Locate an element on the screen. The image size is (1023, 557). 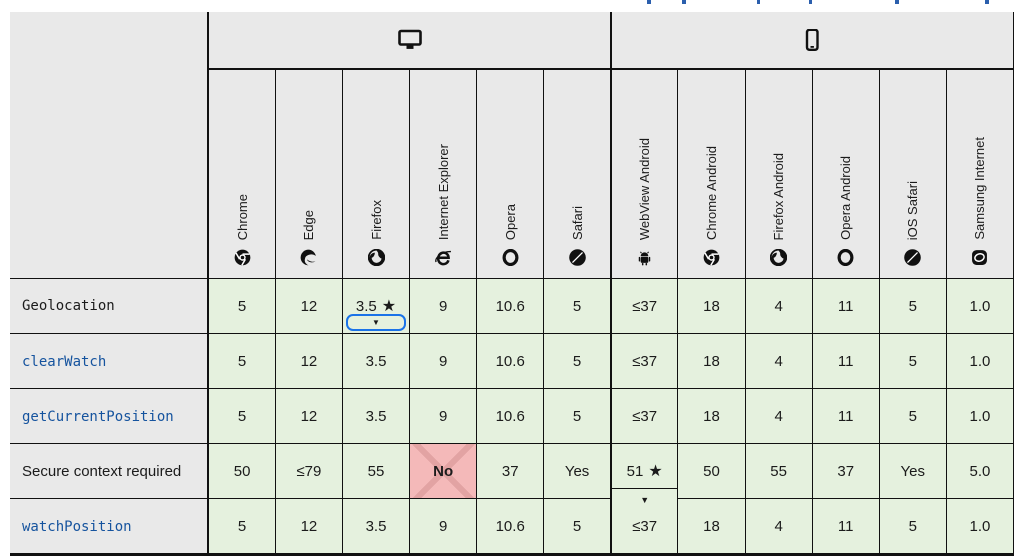
browser-name: Chrome Android is located at coordinates (712, 193).